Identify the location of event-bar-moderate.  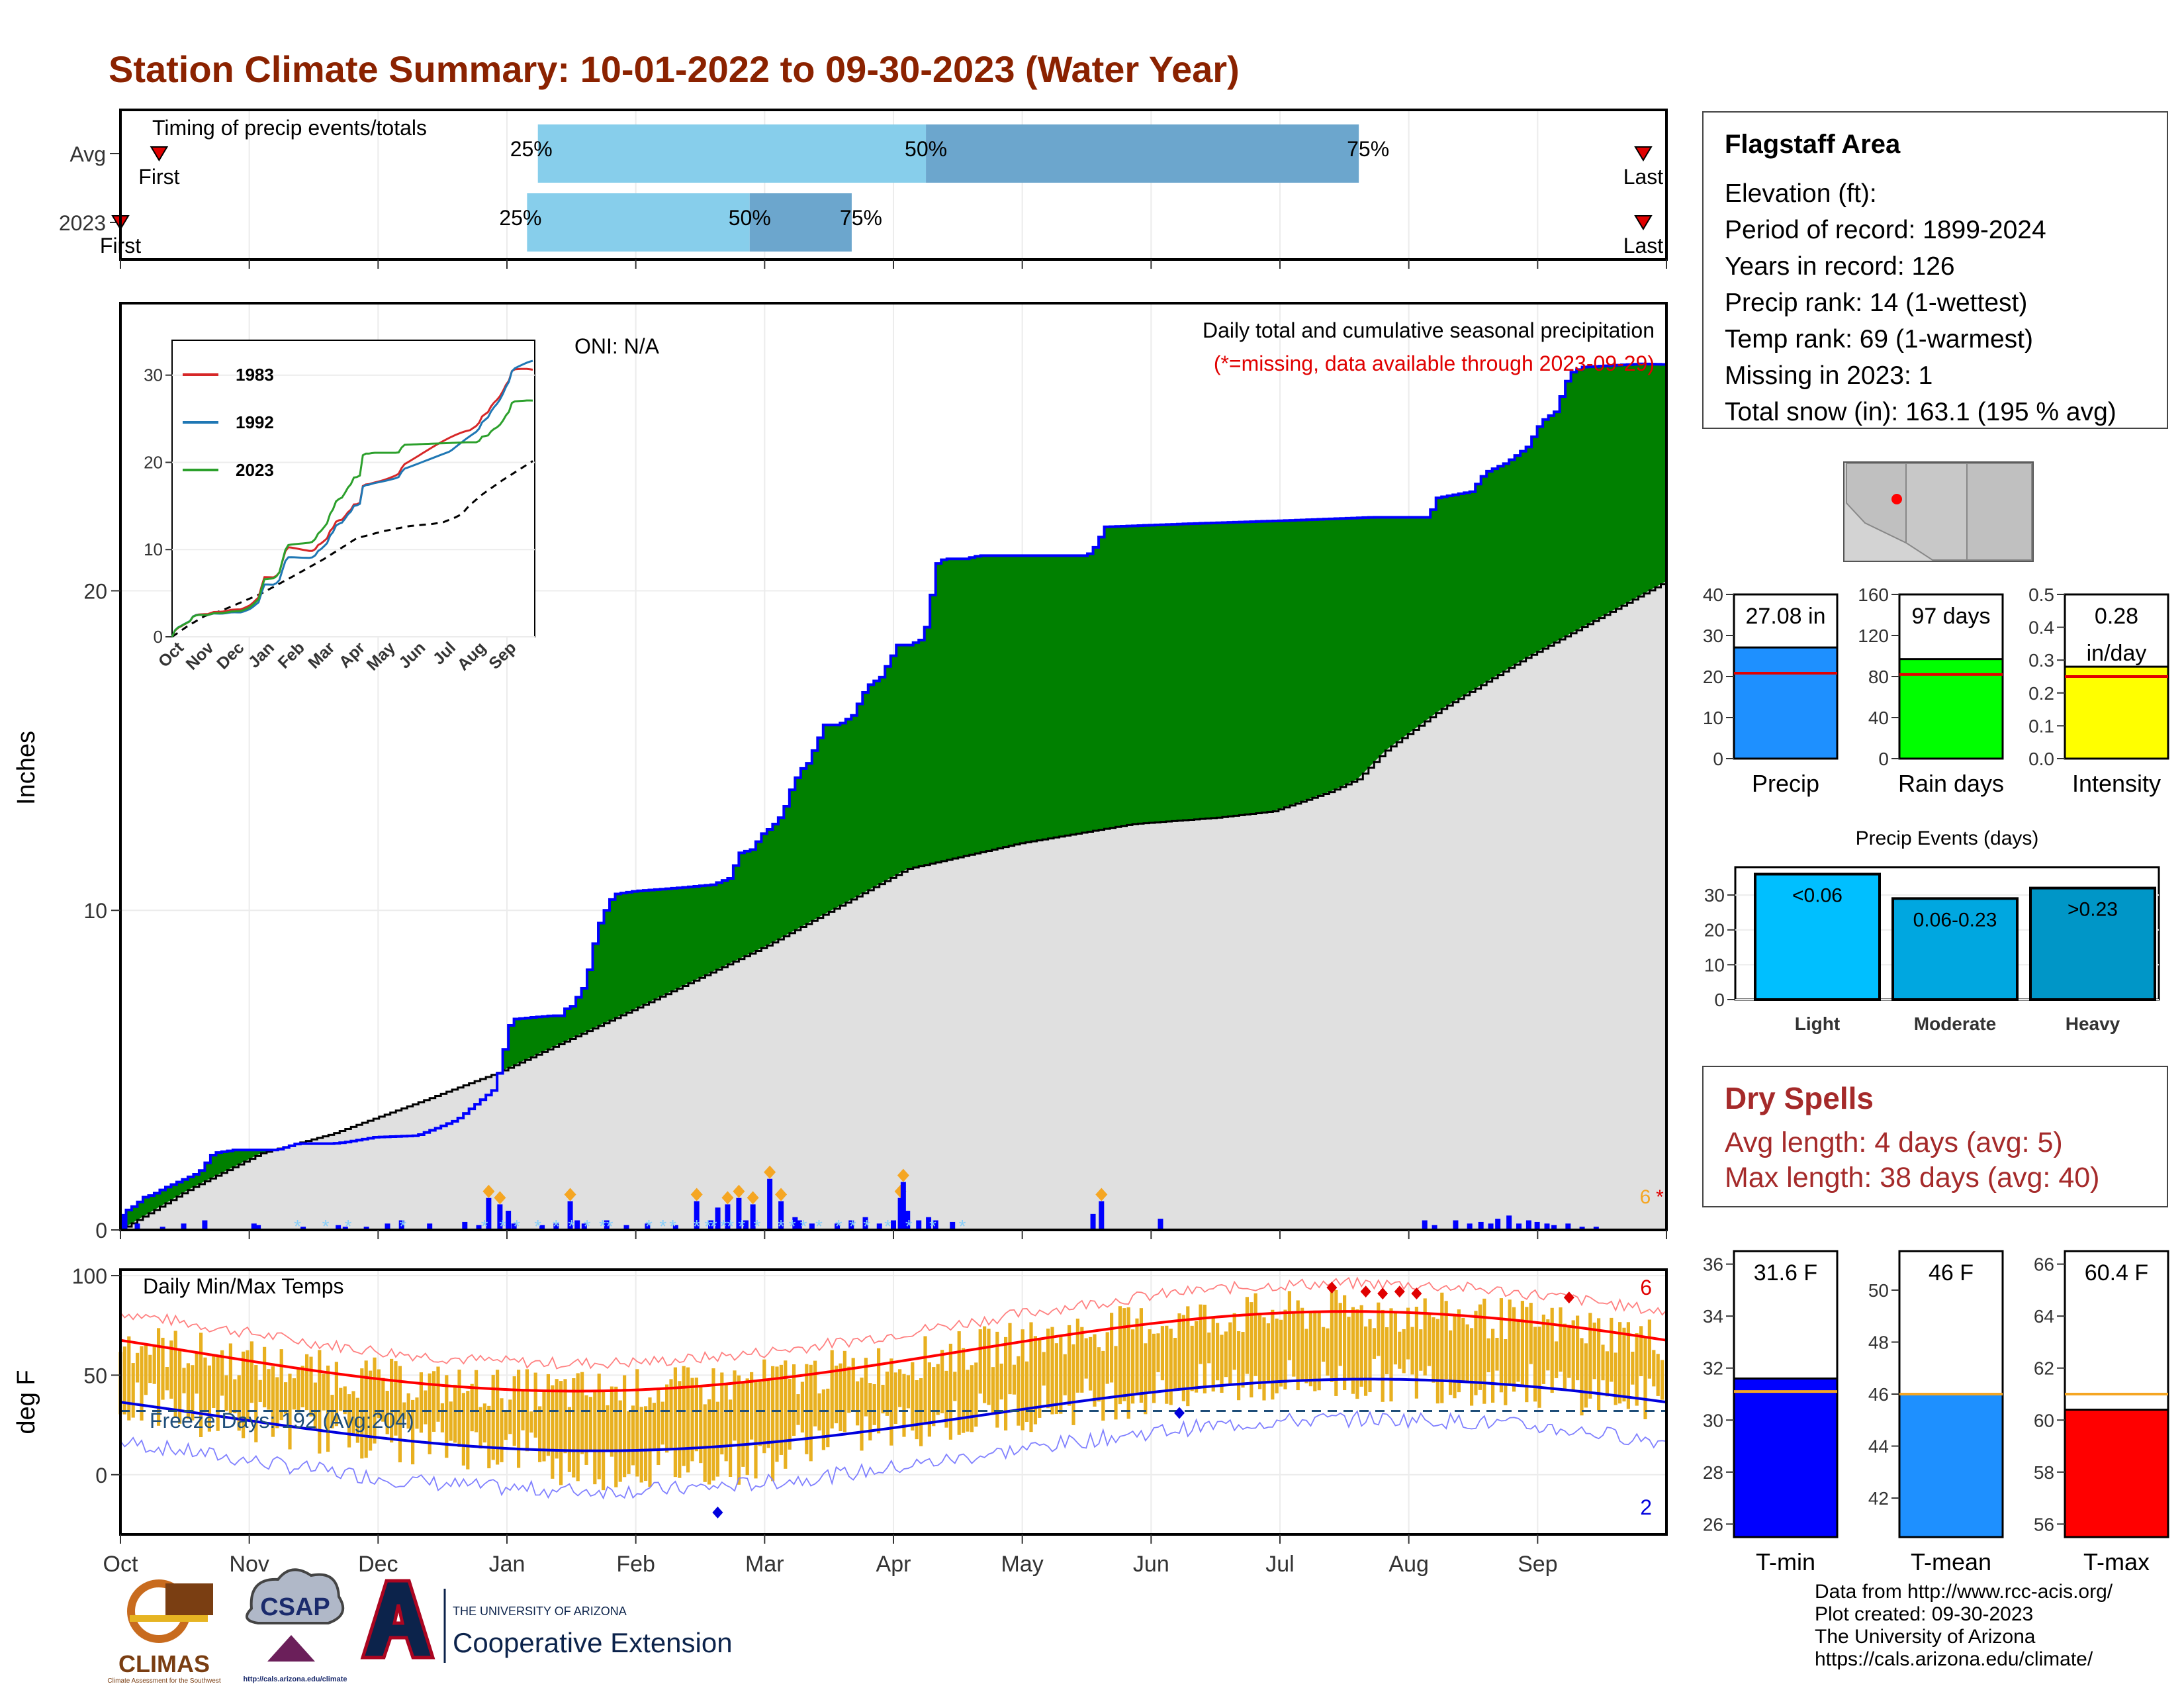
(1955, 949).